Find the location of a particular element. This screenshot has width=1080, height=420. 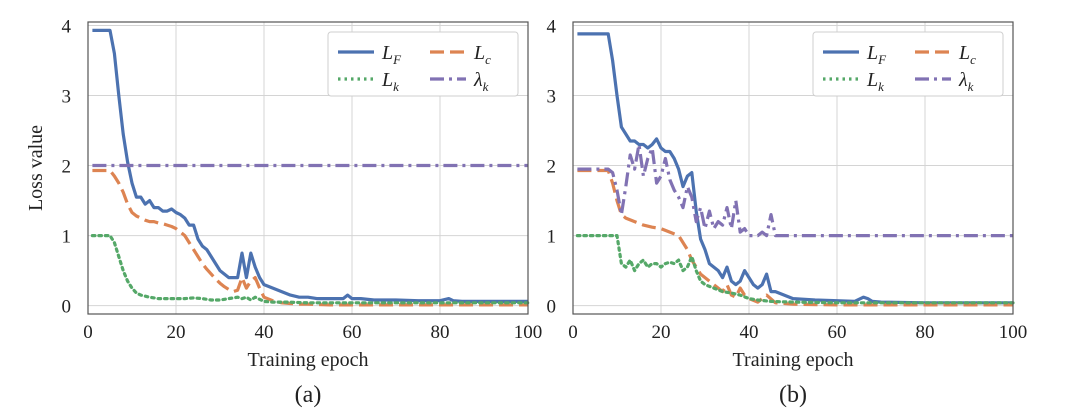

panel-label: (b) is located at coordinates (793, 395).